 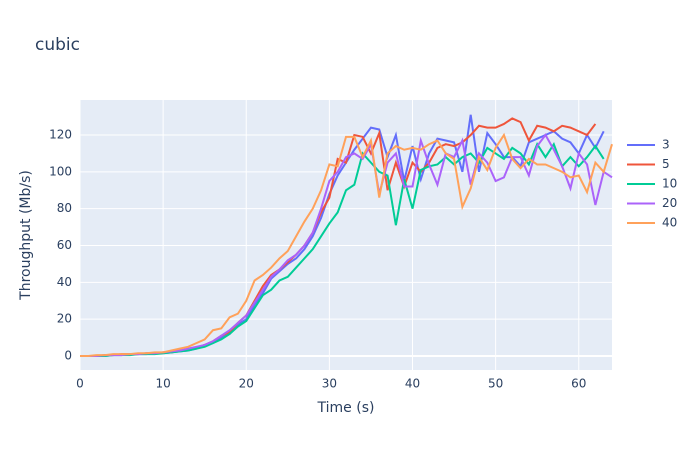 I want to click on x-axis-title: Time (s), so click(x=346, y=408).